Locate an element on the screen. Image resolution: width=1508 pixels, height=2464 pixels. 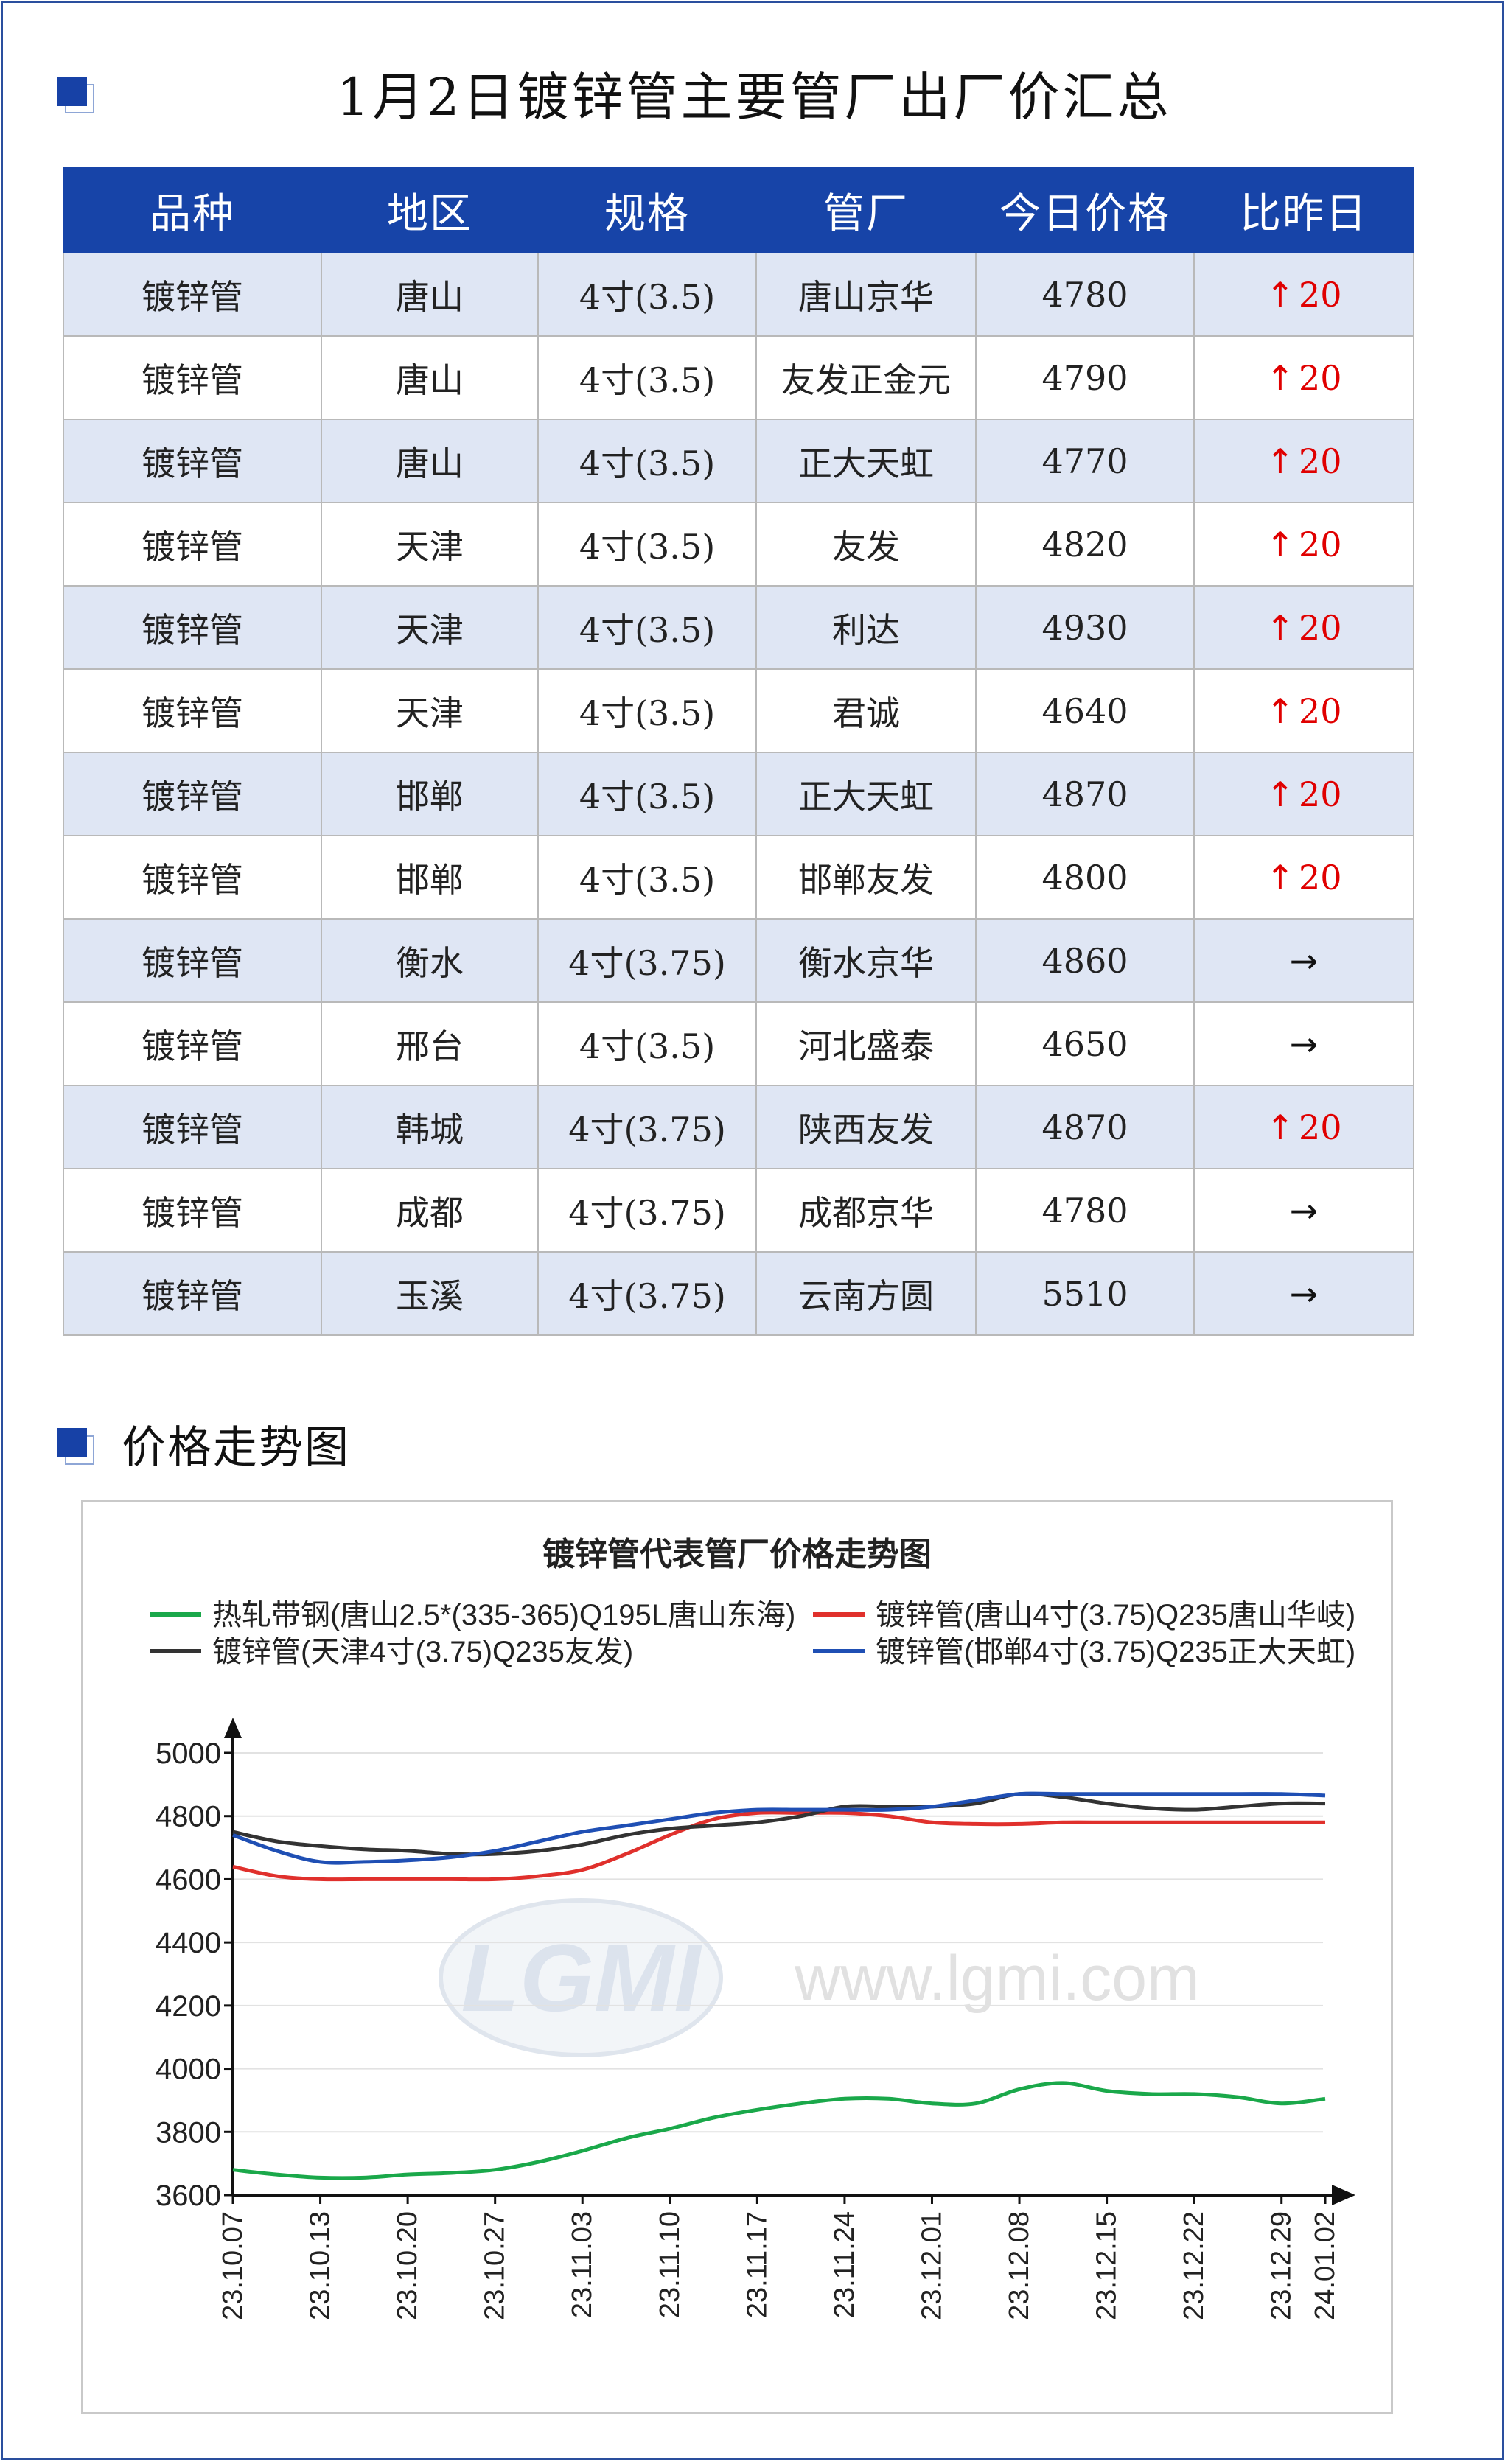
cell-mill: 衡水京华 is located at coordinates (866, 961).